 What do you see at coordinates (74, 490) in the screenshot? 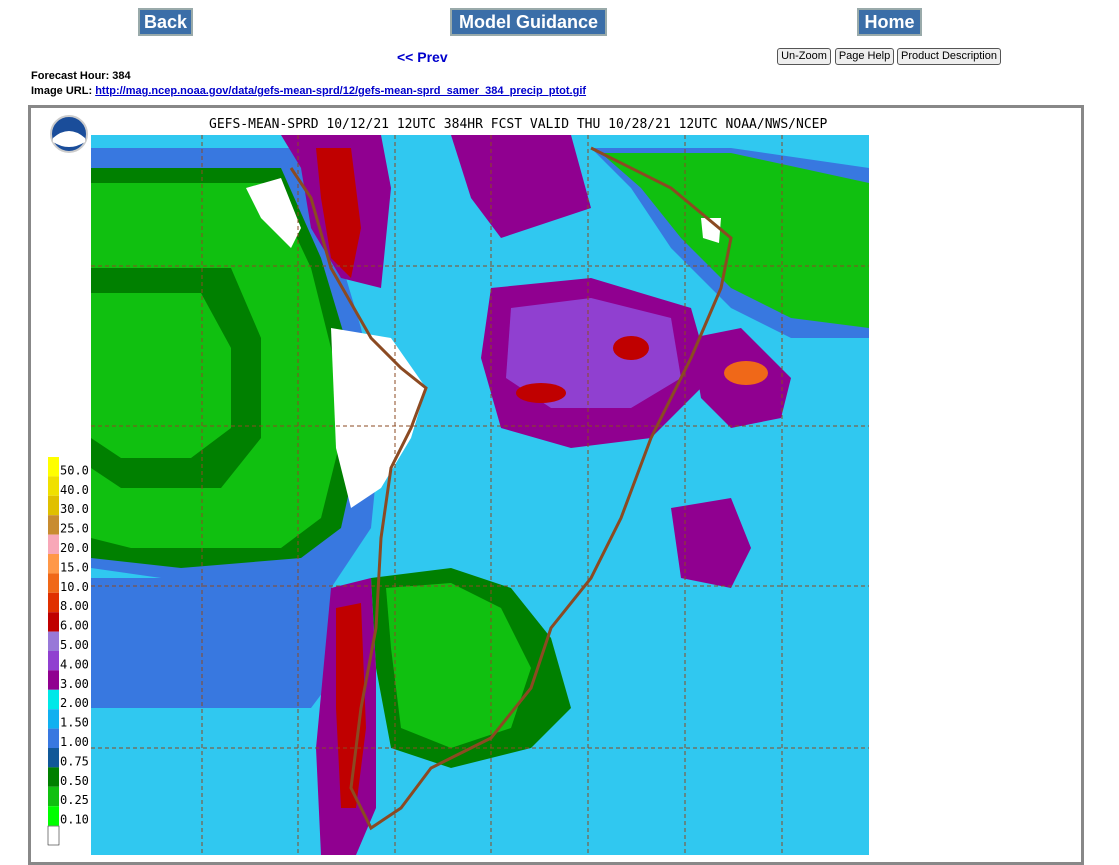
I see `legend-label: 40.0` at bounding box center [74, 490].